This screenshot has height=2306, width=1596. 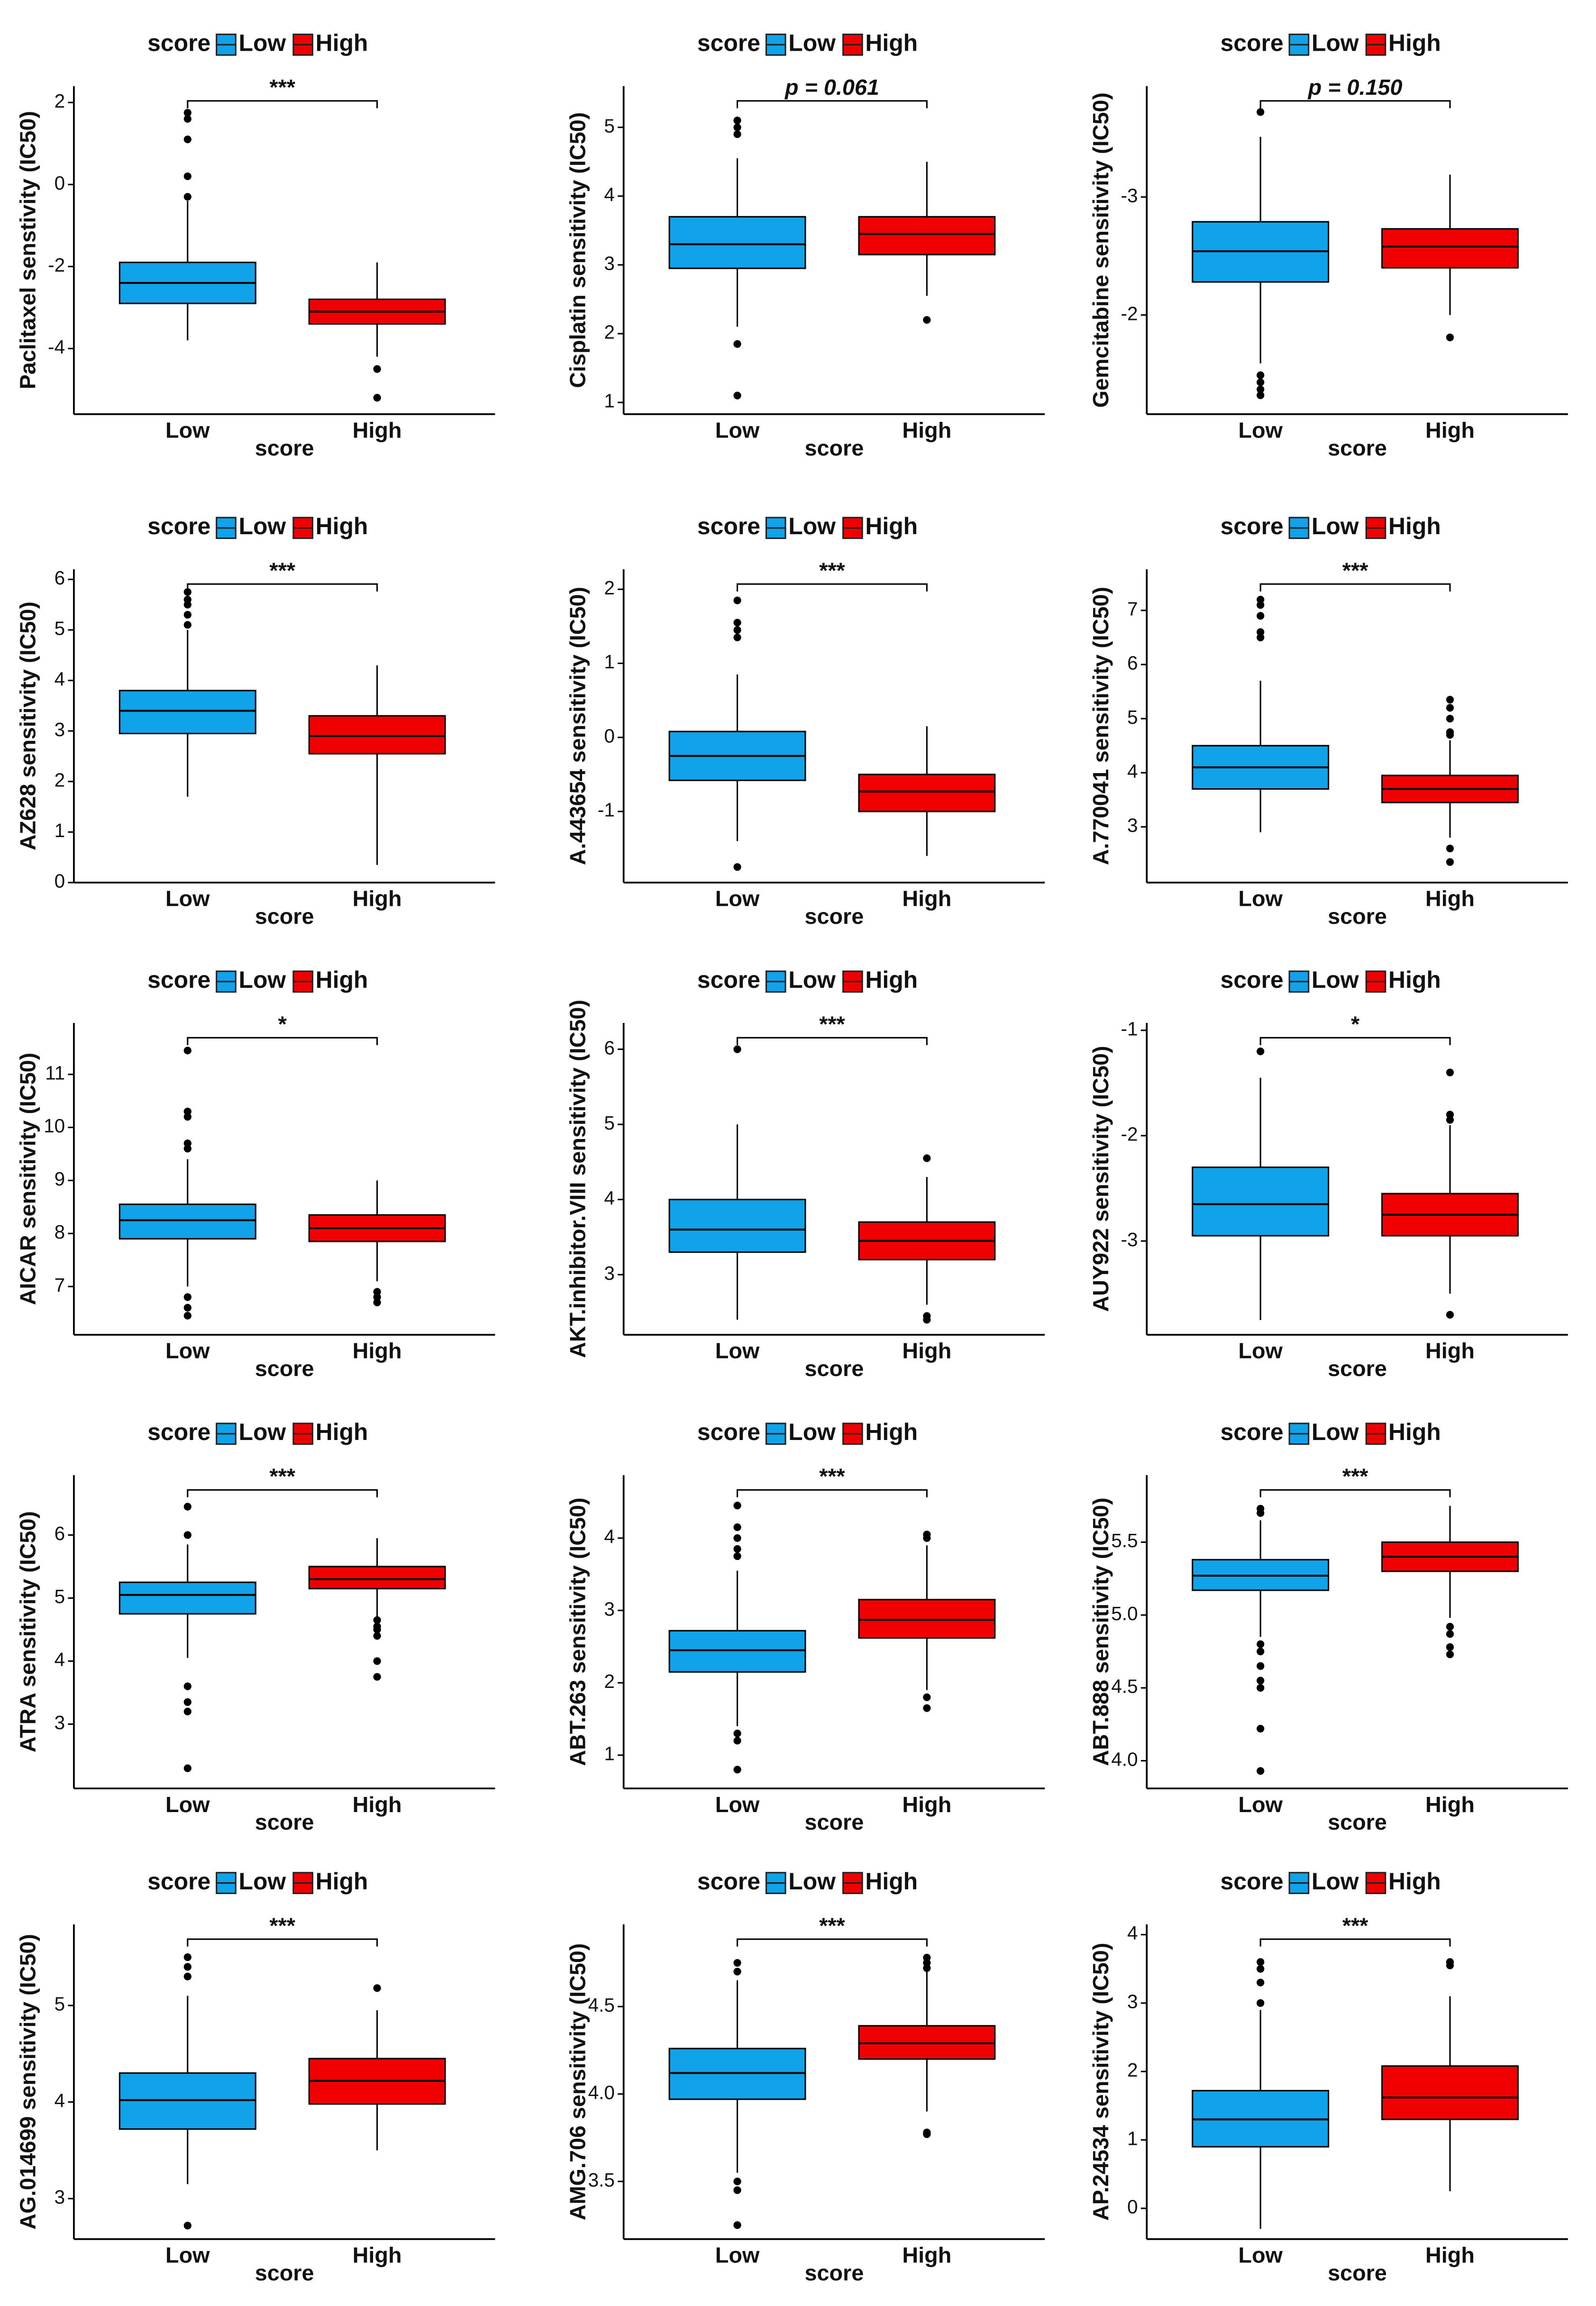 What do you see at coordinates (28, 1179) in the screenshot?
I see `y-axis-label: AICAR sensitivity (IC50)` at bounding box center [28, 1179].